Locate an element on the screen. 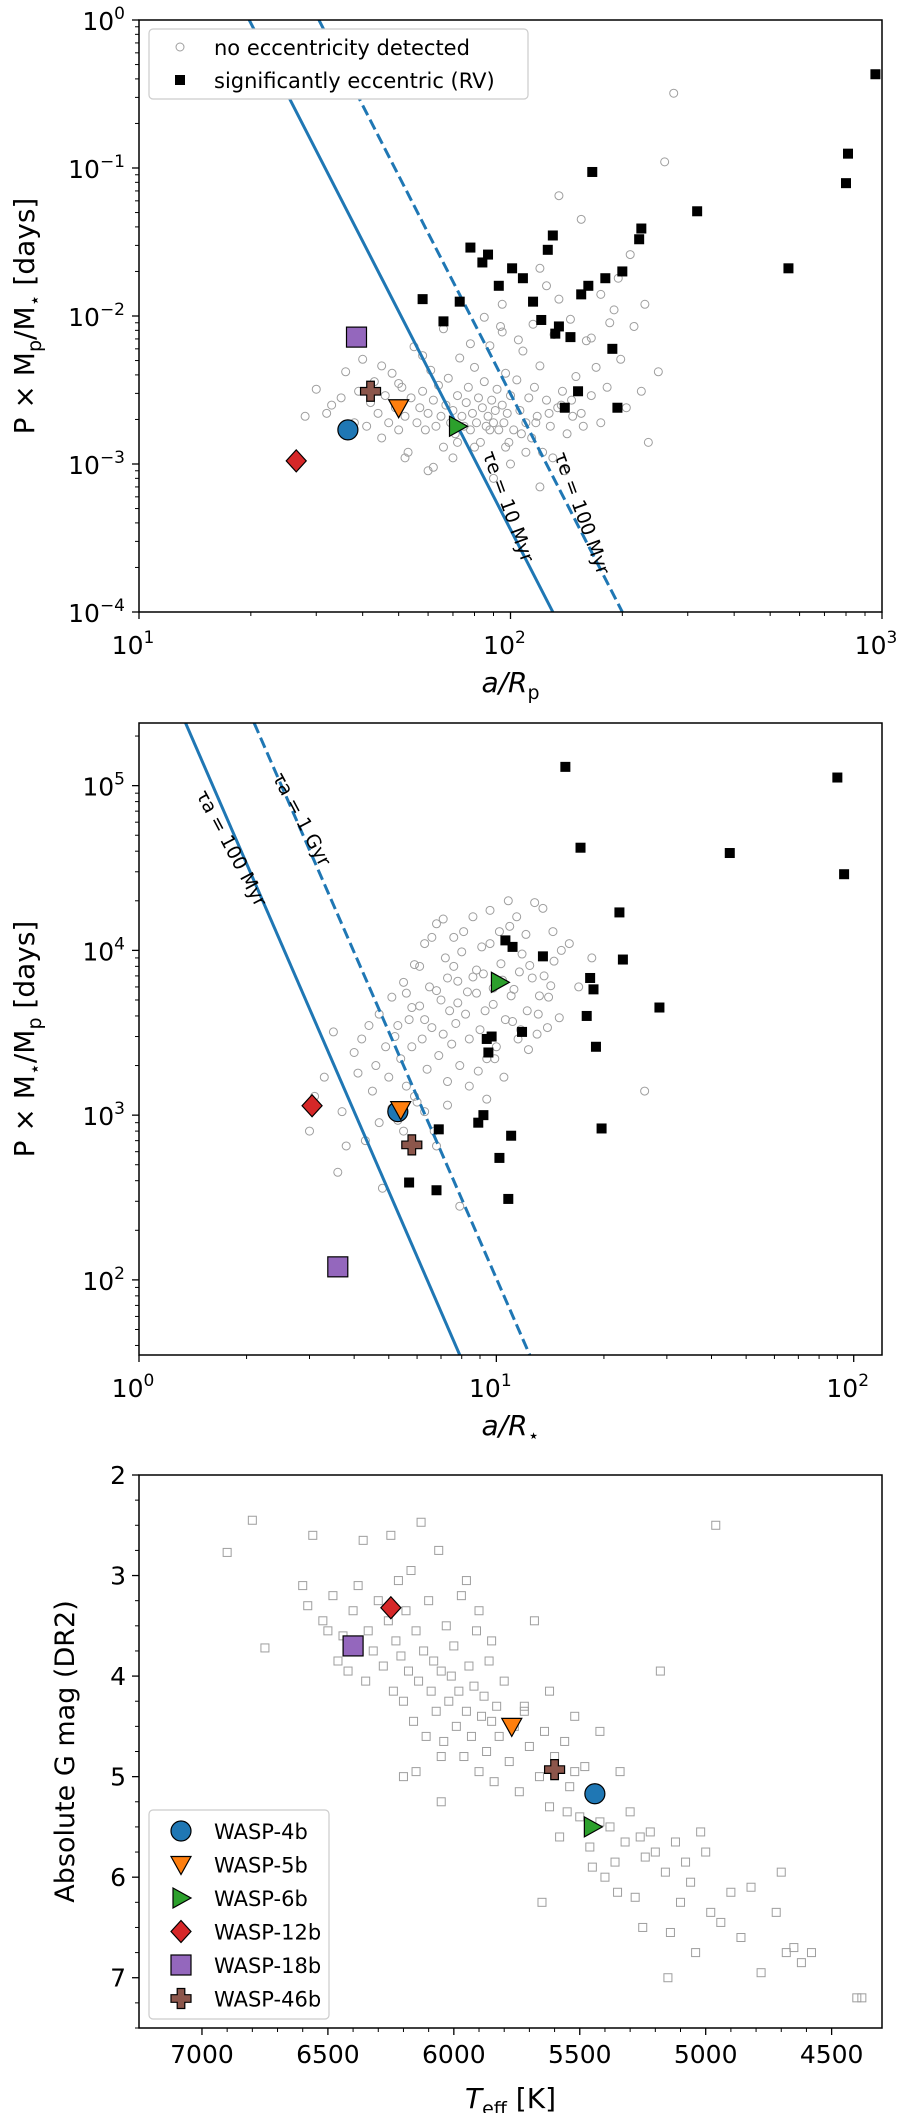 The height and width of the screenshot is (2113, 901). x-axis-label: a/Rp is located at coordinates (510, 685).